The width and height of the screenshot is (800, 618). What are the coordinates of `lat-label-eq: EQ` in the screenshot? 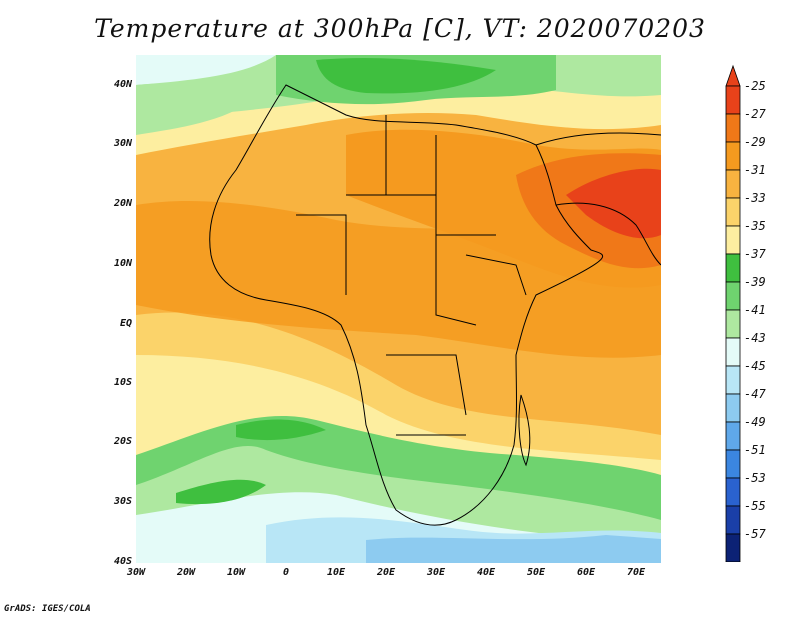 It's located at (125, 323).